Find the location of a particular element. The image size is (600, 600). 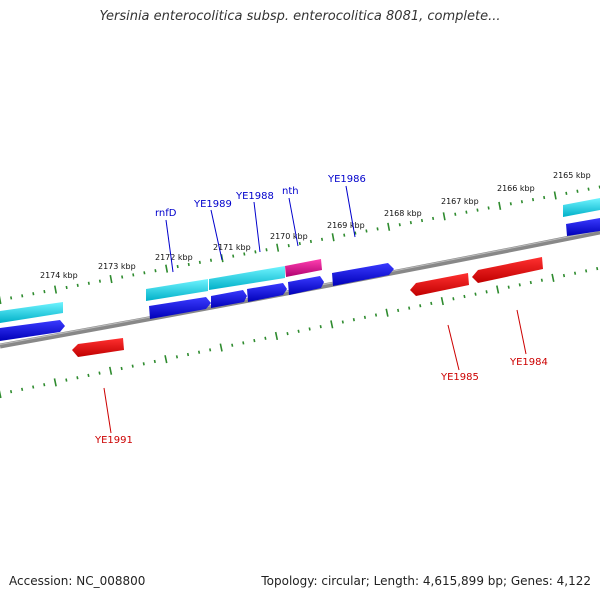

forward-gene-YE1989 is located at coordinates (229, 299).